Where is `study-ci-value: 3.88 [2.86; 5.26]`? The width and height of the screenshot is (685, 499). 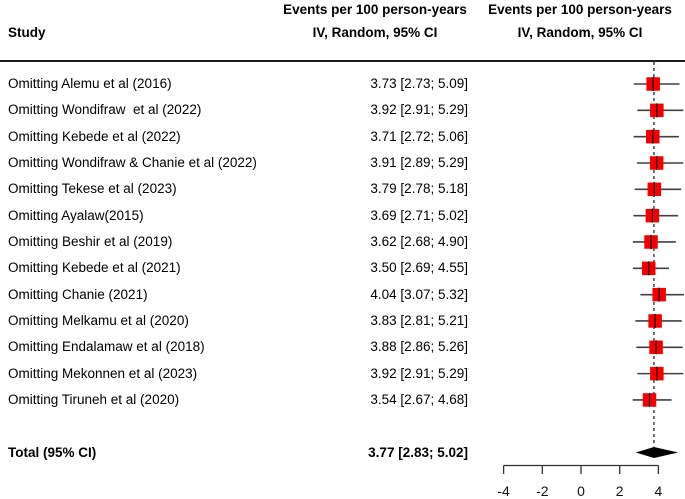
study-ci-value: 3.88 [2.86; 5.26] is located at coordinates (419, 347).